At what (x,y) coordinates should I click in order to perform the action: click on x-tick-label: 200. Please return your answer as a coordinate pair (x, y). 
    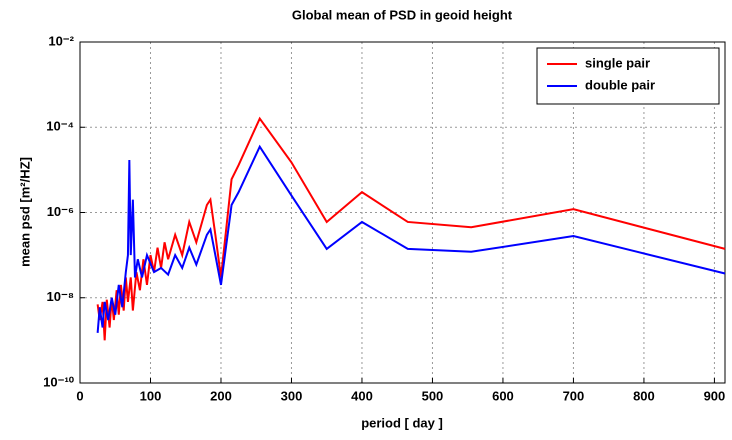
    Looking at the image, I should click on (221, 395).